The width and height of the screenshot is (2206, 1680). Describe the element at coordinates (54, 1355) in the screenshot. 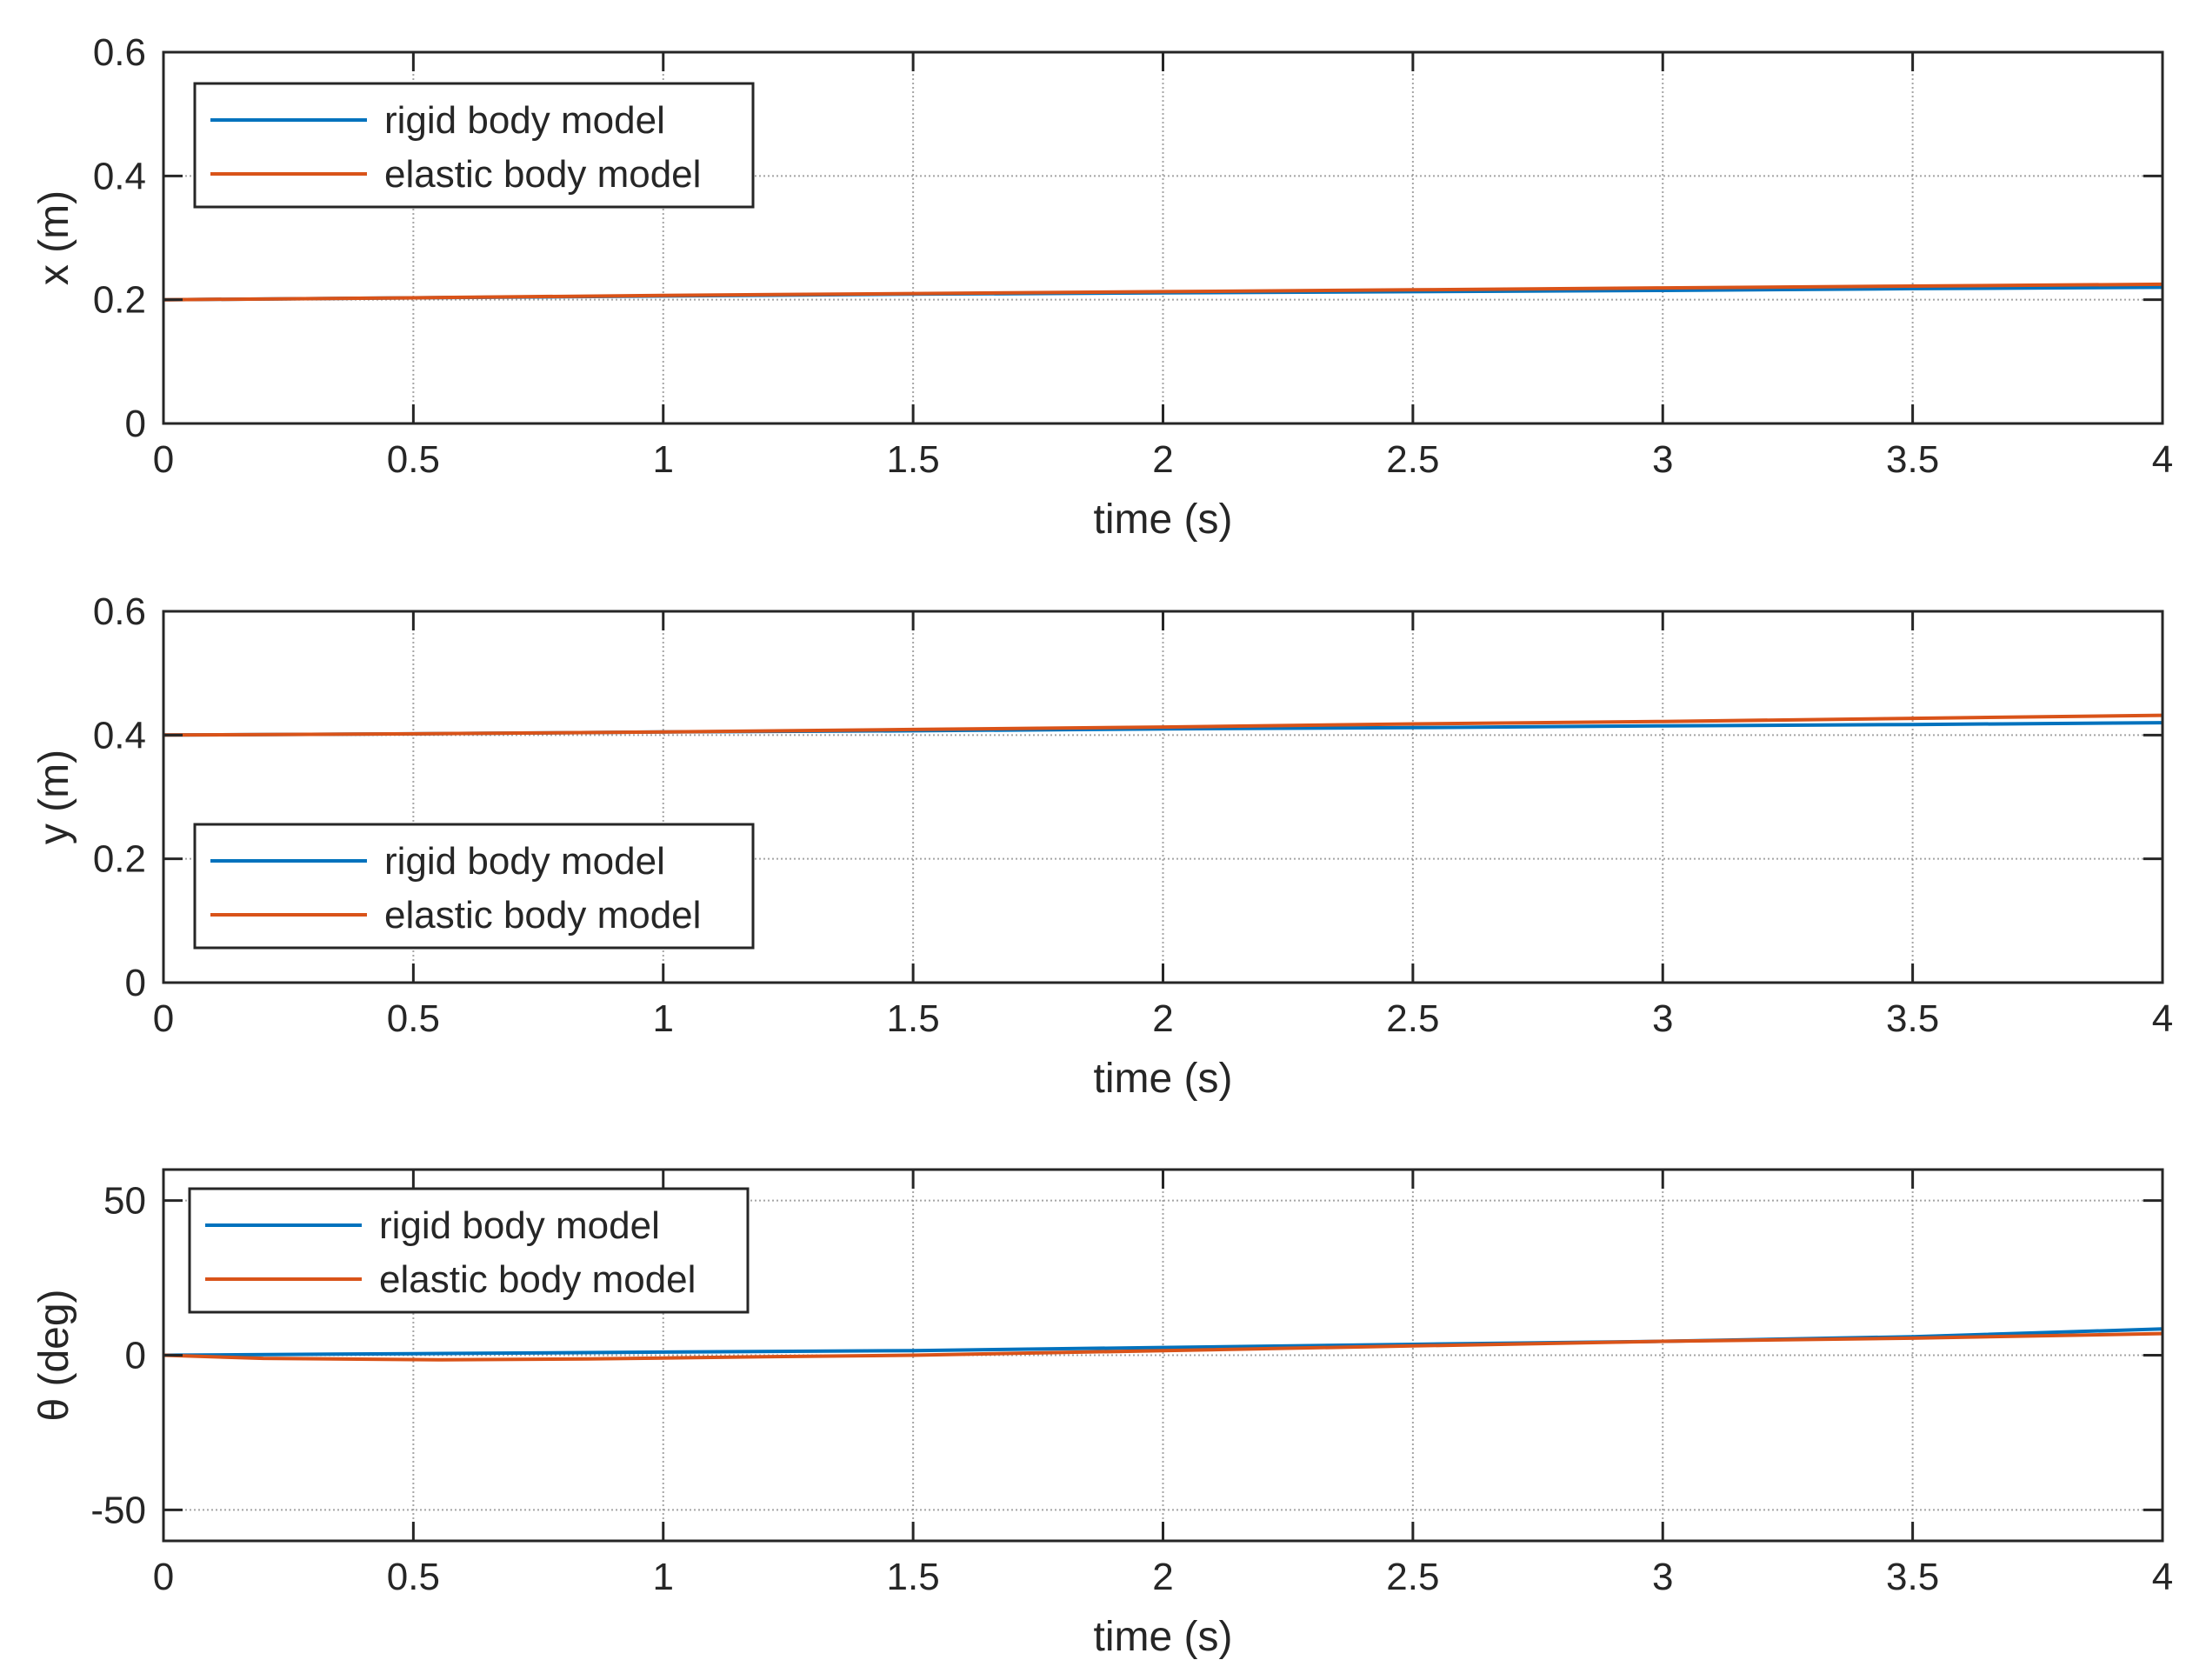

I see `y-axis-label: θ (deg)` at that location.